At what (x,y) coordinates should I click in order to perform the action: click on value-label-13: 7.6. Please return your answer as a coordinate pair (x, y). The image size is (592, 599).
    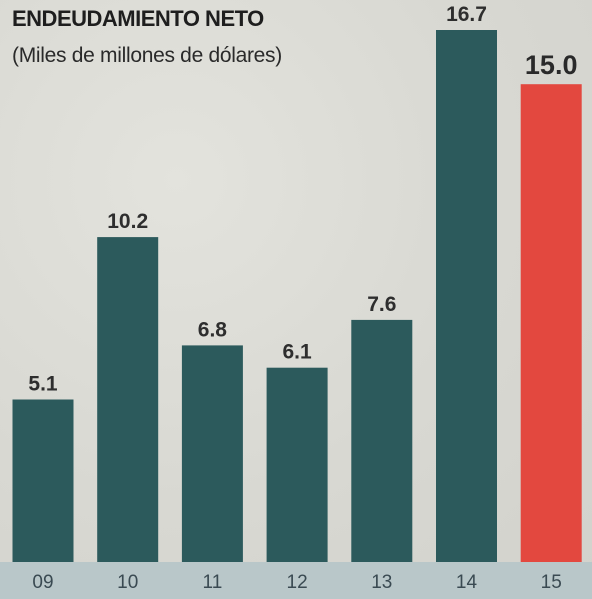
    Looking at the image, I should click on (381, 304).